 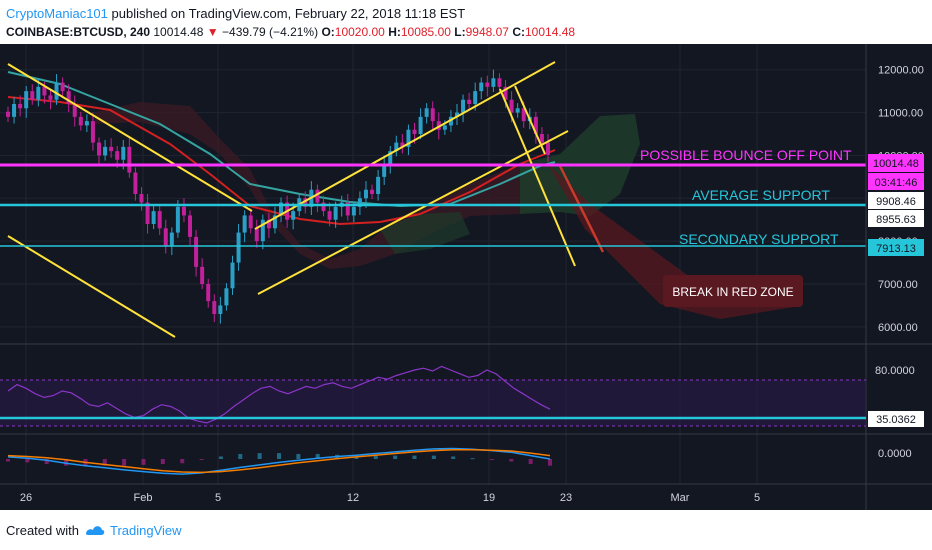 I want to click on time-tick-label: 5, so click(x=757, y=498).